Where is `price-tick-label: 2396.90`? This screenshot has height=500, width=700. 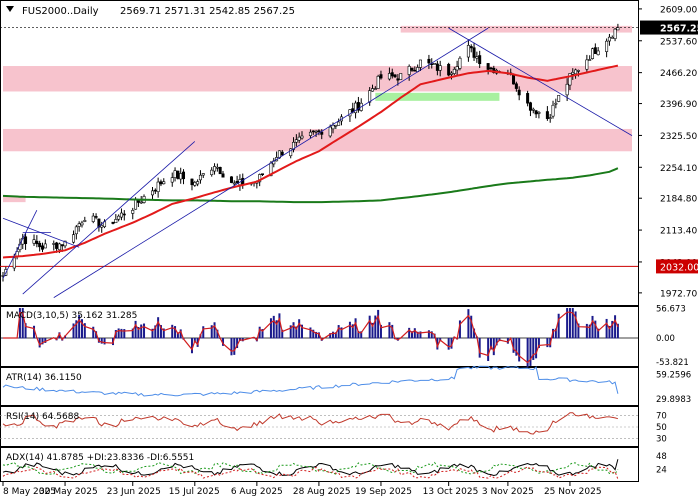 price-tick-label: 2396.90 is located at coordinates (678, 105).